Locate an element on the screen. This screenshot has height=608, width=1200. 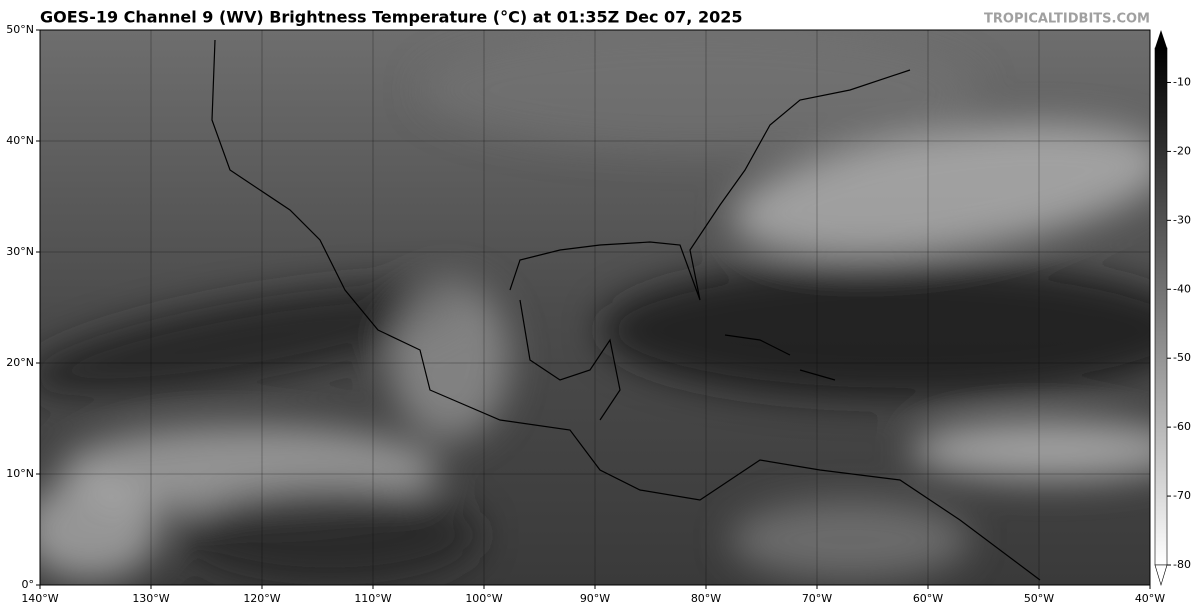
x-tick-label: 90°W is located at coordinates (595, 598).